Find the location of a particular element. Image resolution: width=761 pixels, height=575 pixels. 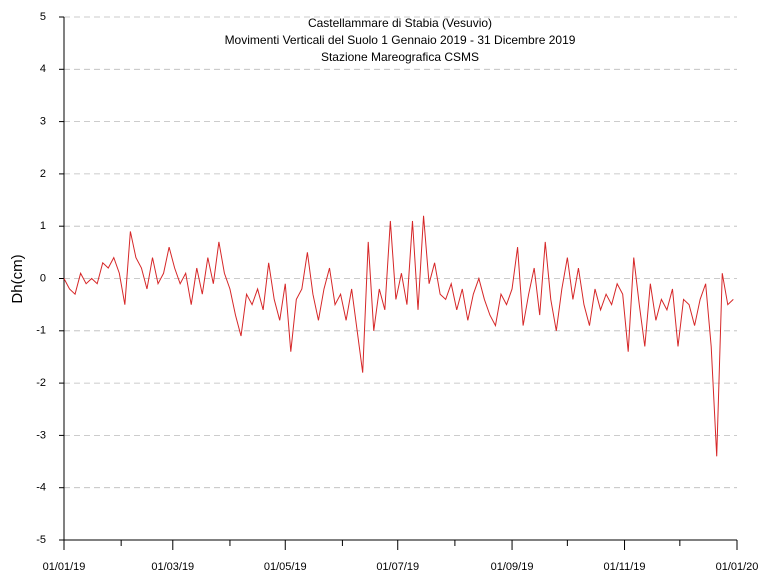

y-tick-label: 5 is located at coordinates (43, 17).